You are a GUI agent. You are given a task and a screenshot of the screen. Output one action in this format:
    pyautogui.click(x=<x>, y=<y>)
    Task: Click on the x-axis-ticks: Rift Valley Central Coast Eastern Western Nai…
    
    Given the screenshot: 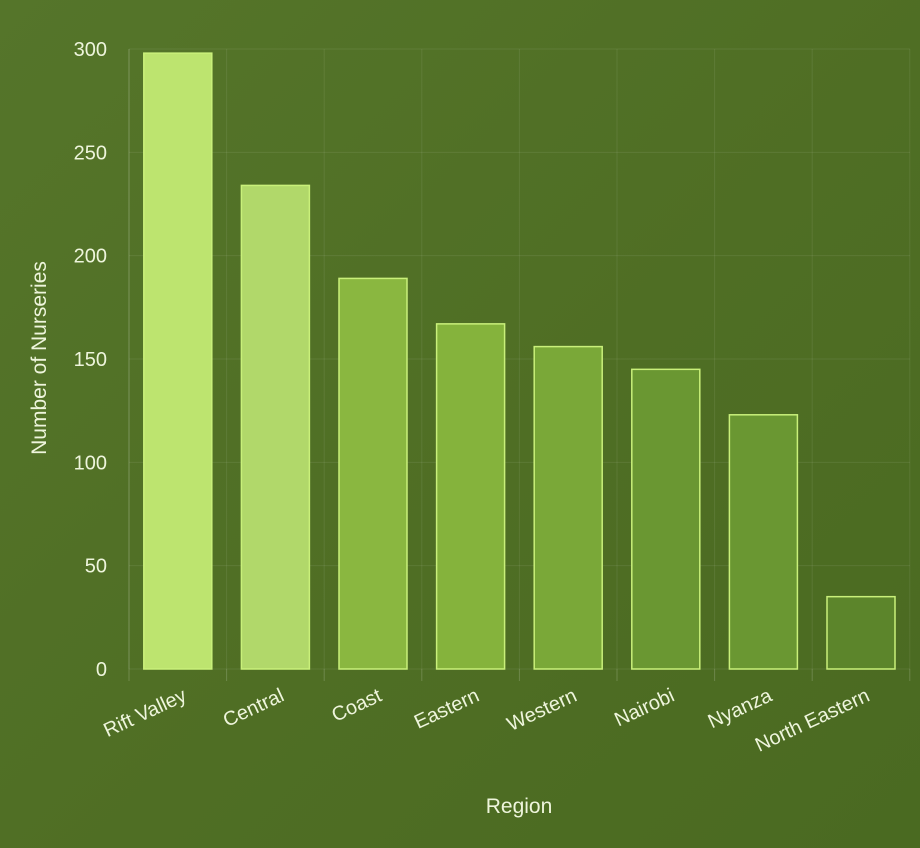 What is the action you would take?
    pyautogui.click(x=486, y=720)
    